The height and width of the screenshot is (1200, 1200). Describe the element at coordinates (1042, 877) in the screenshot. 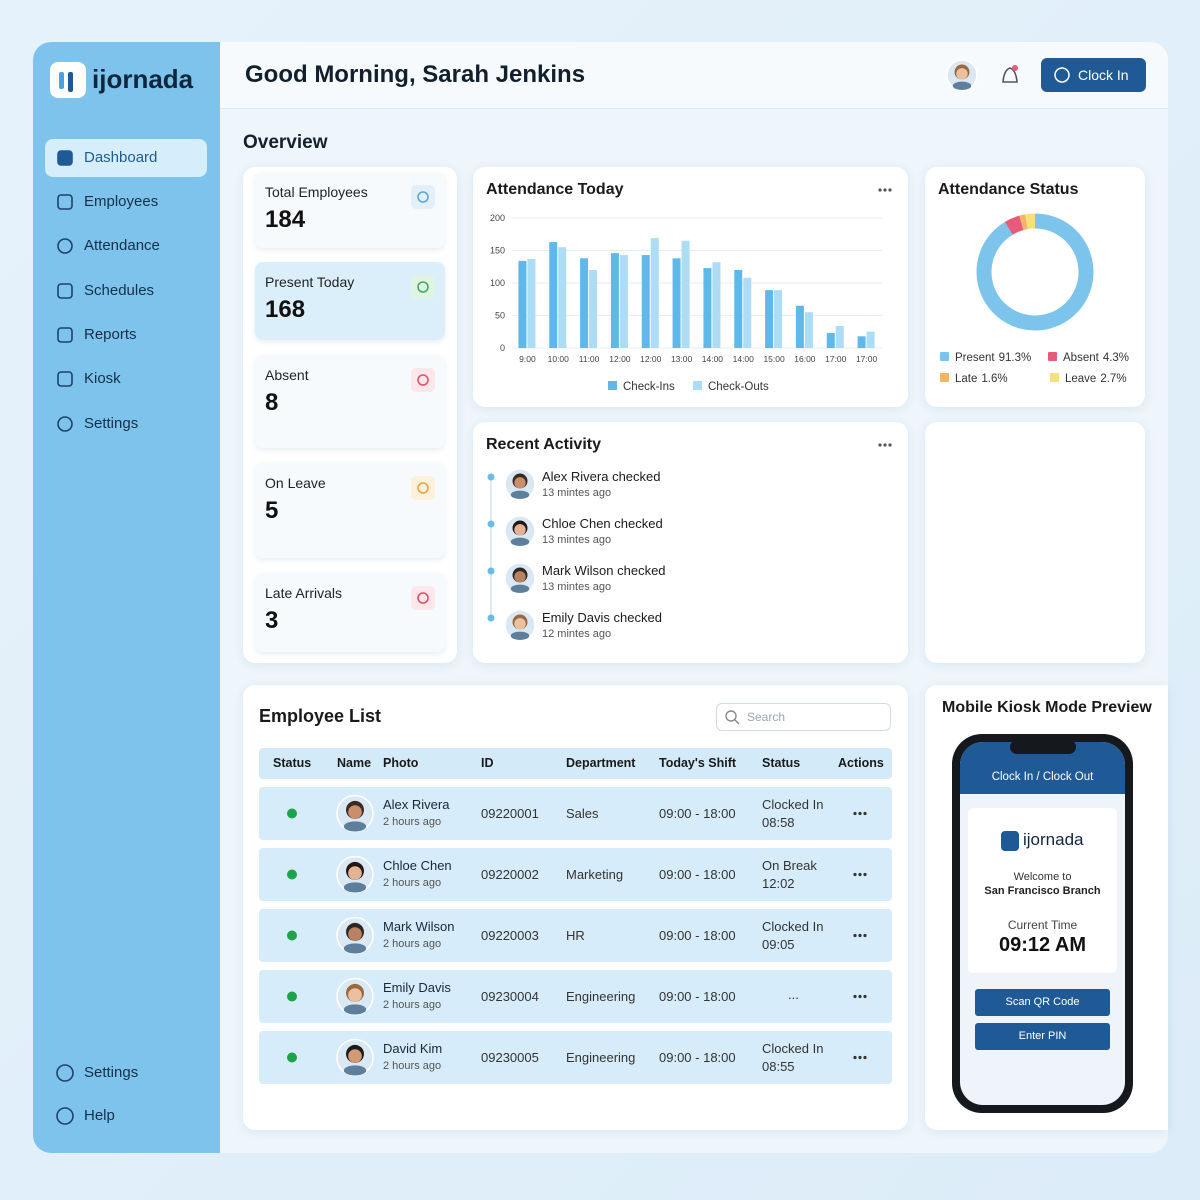

I see `phone-welcome: Welcome to` at that location.